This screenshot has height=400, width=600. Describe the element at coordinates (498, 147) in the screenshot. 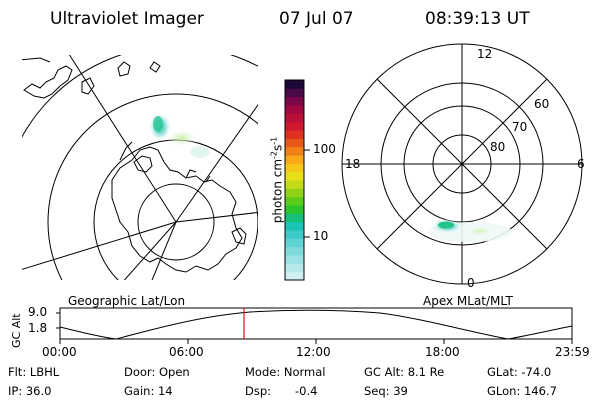

I see `mlat-label-80: 80` at that location.